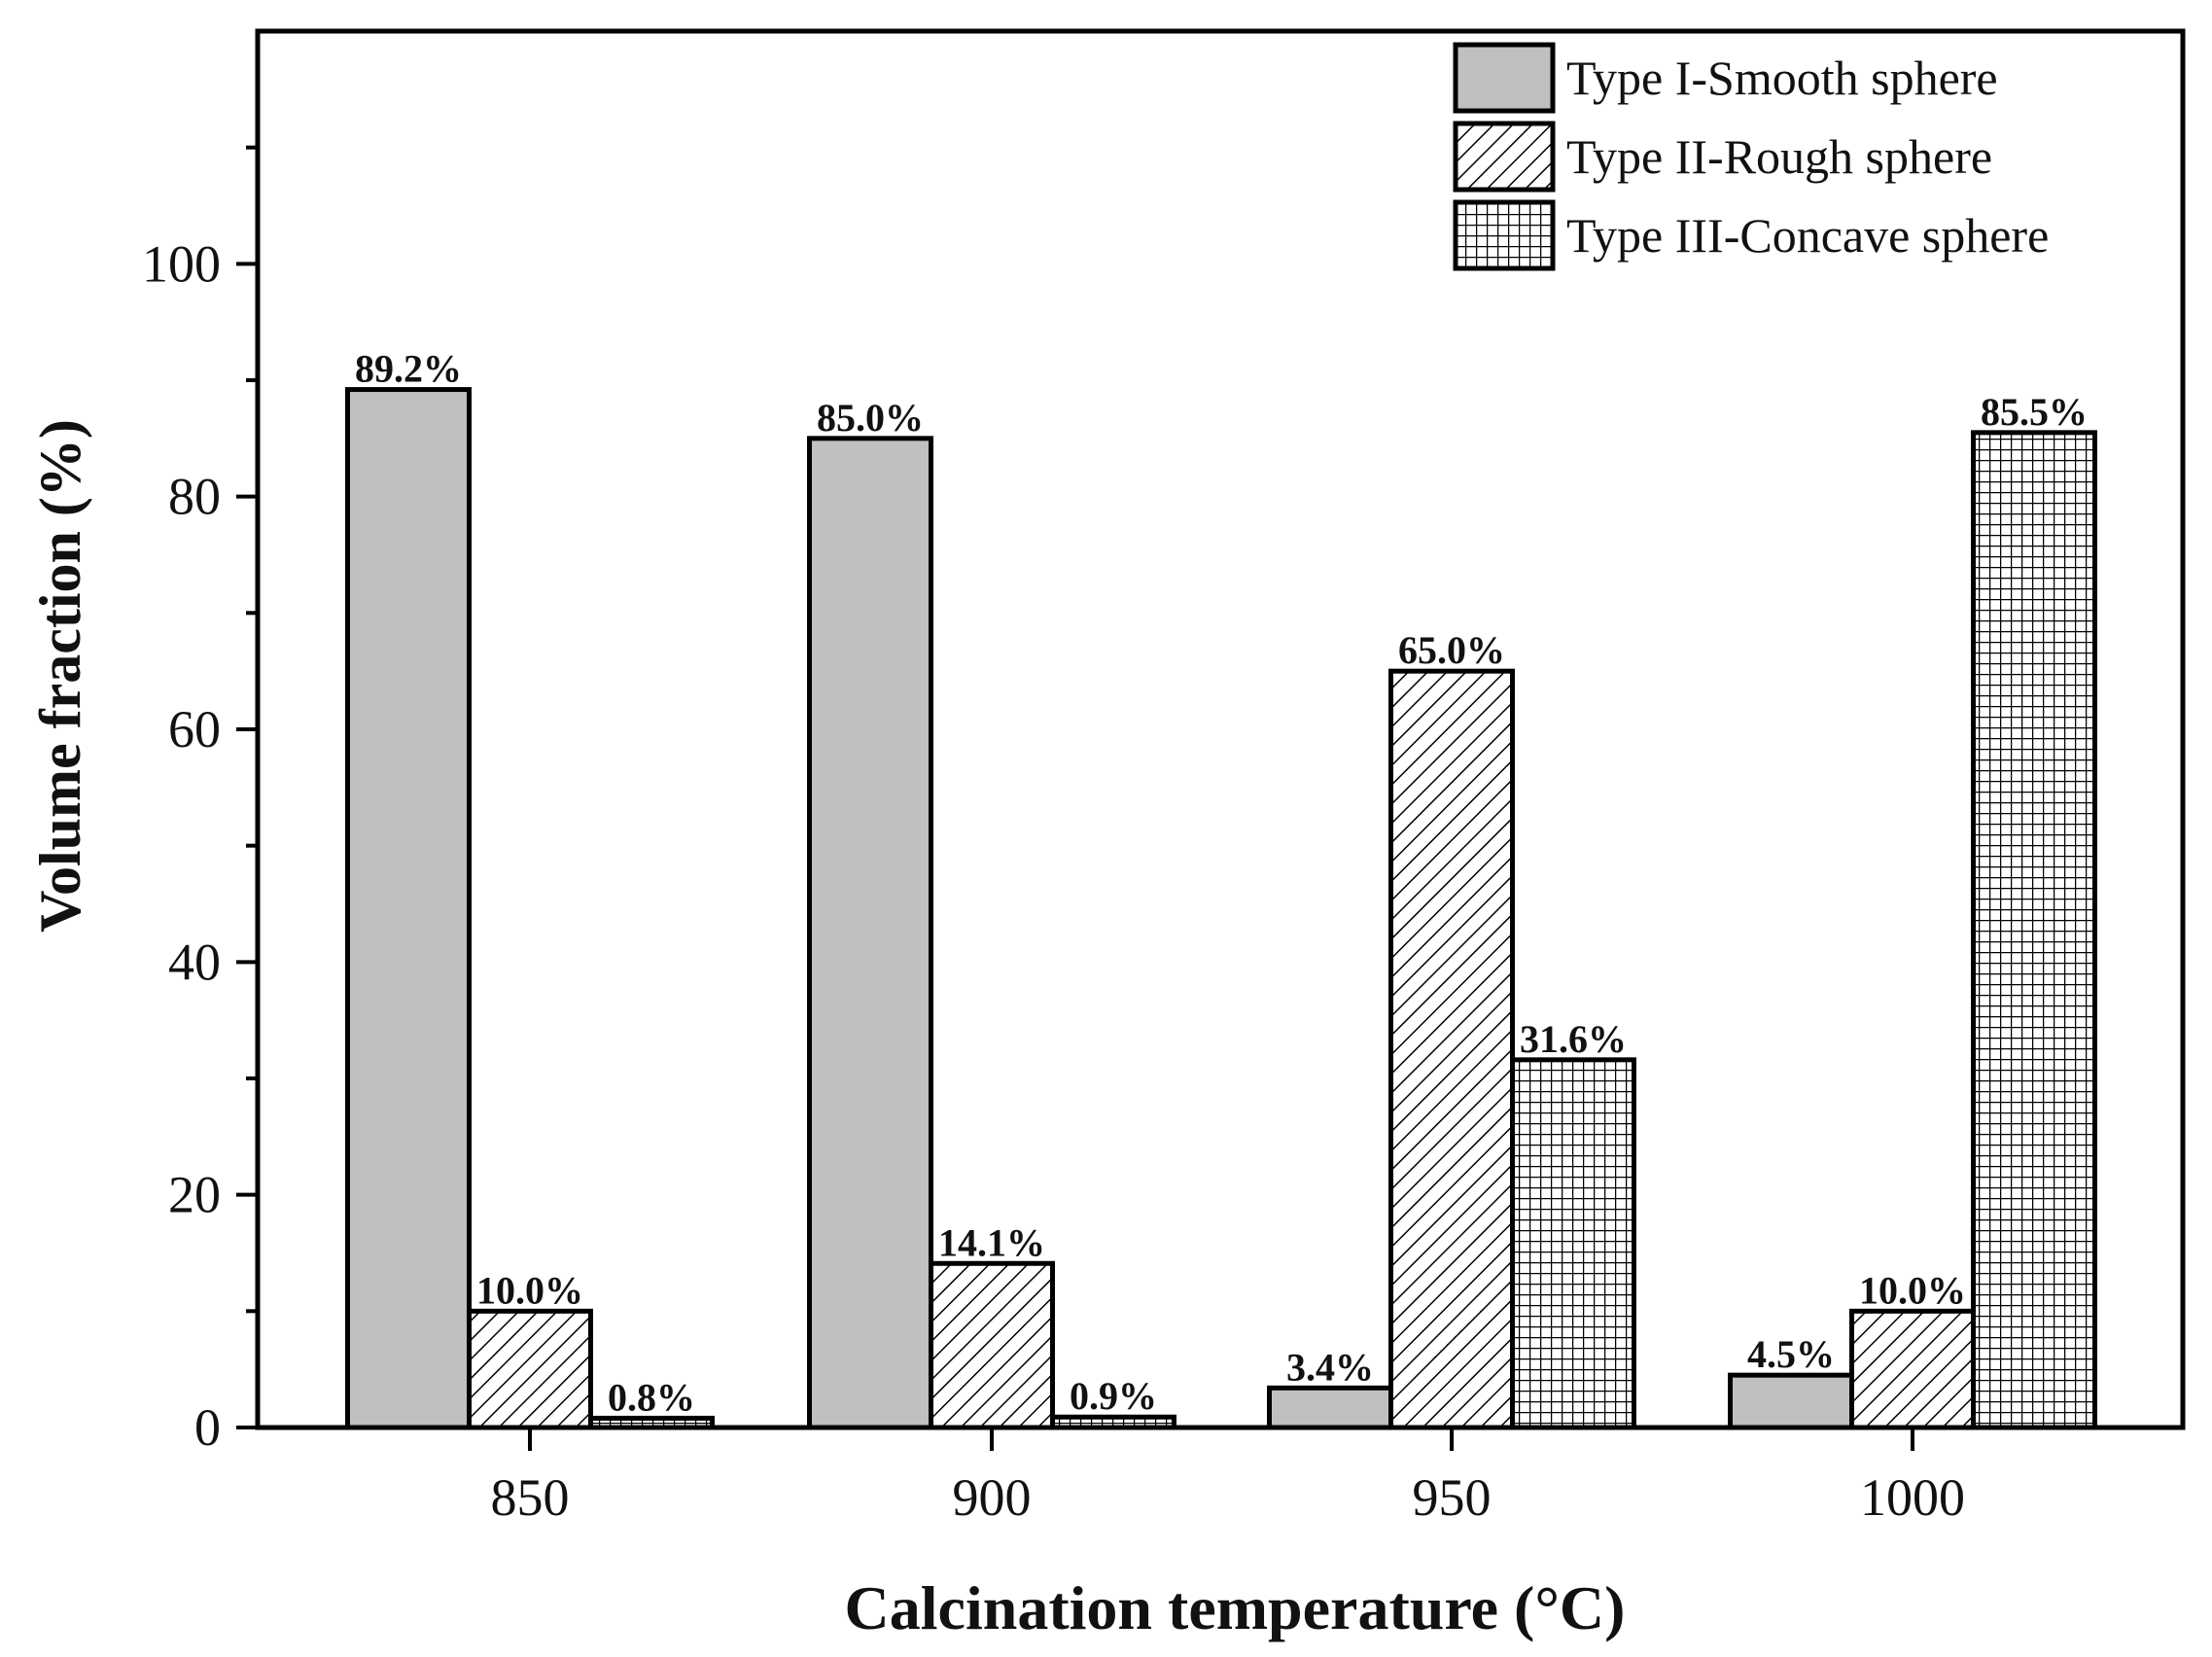  I want to click on y-tick-label: 40, so click(194, 962).